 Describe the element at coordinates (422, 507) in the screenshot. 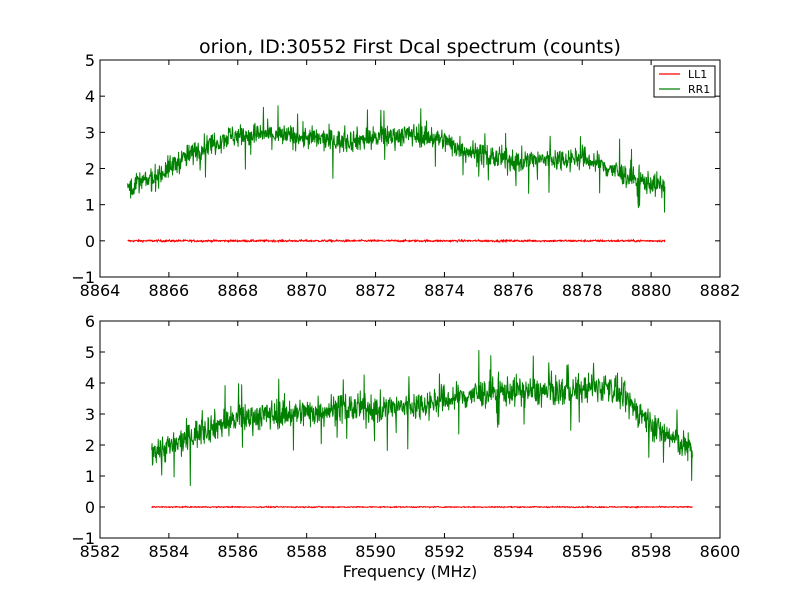

I see `bottom-series-ll1-line` at that location.